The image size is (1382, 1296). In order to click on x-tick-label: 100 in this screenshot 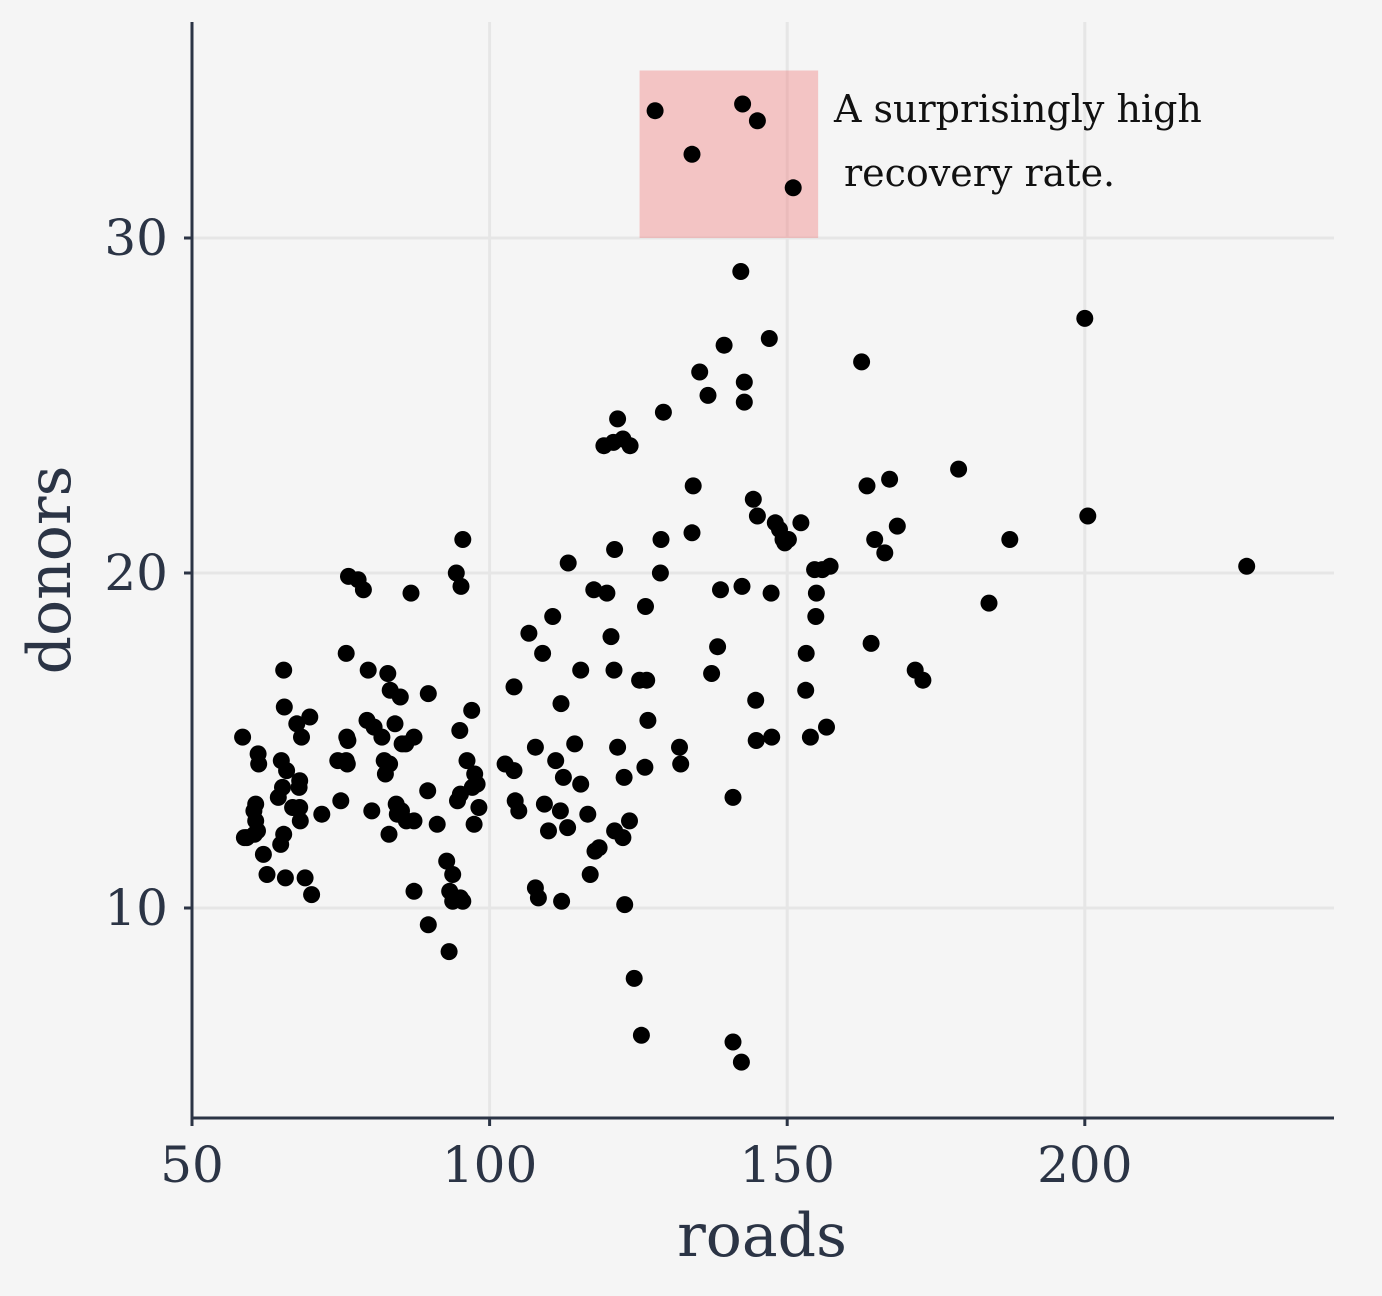, I will do `click(489, 1165)`.